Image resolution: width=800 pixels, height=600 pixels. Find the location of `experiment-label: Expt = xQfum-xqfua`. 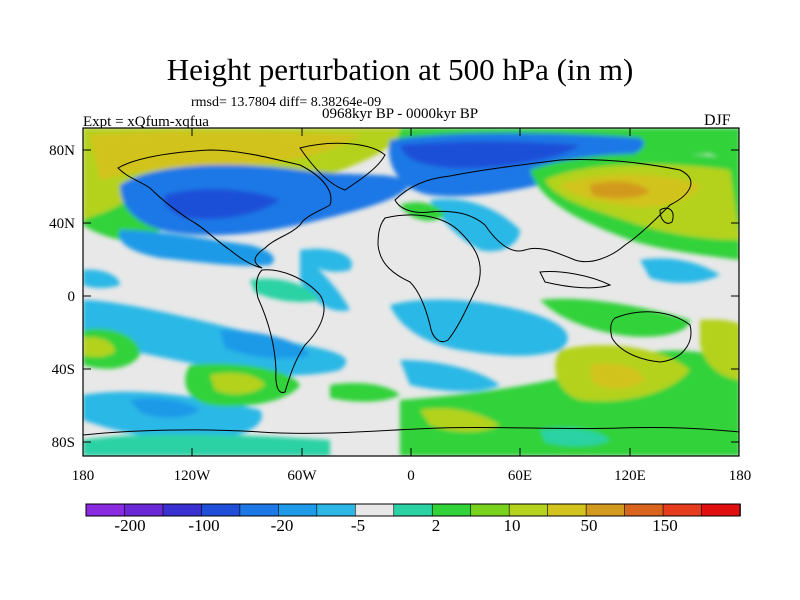

experiment-label: Expt = xQfum-xqfua is located at coordinates (146, 122).